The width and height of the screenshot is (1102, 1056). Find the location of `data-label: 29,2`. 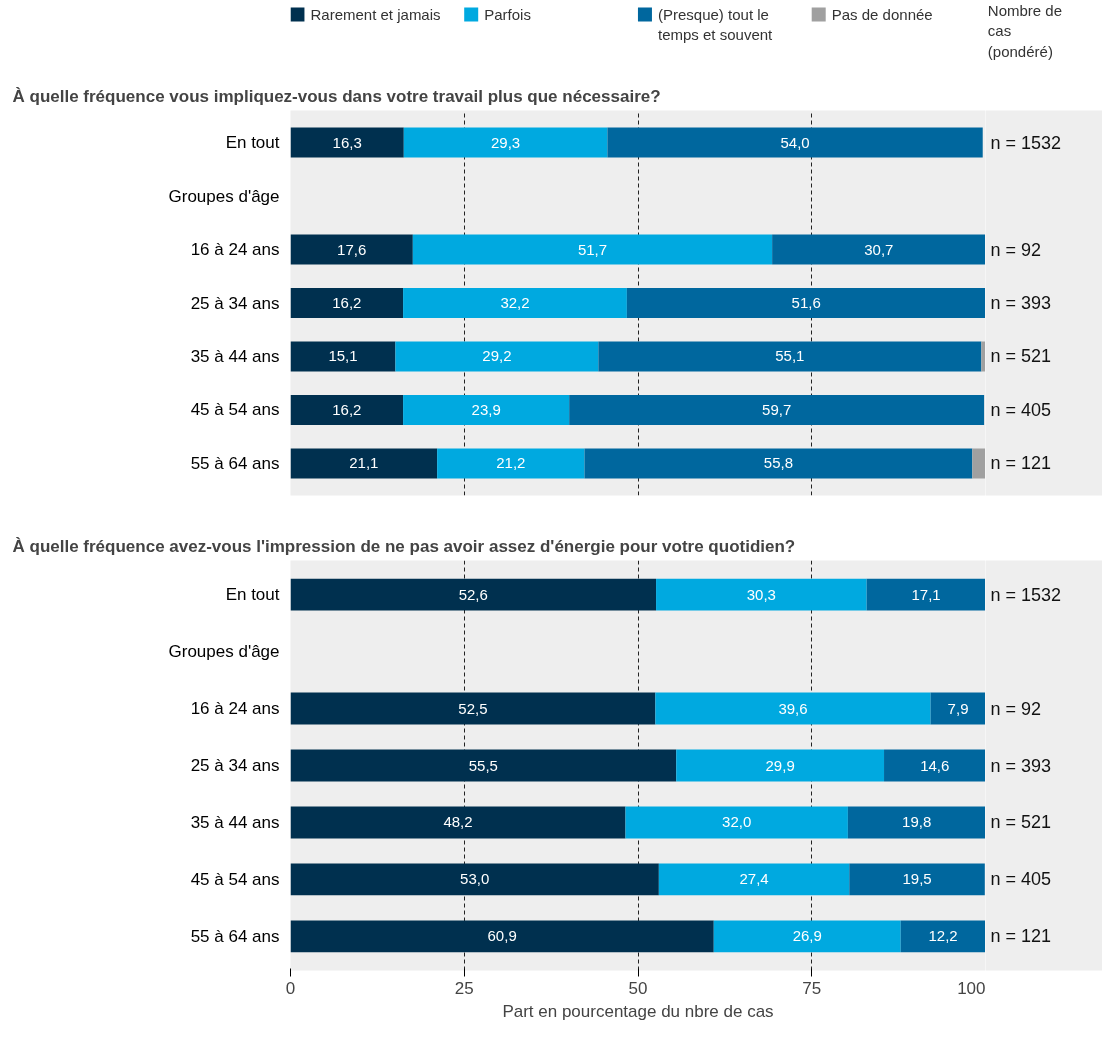

data-label: 29,2 is located at coordinates (497, 356).